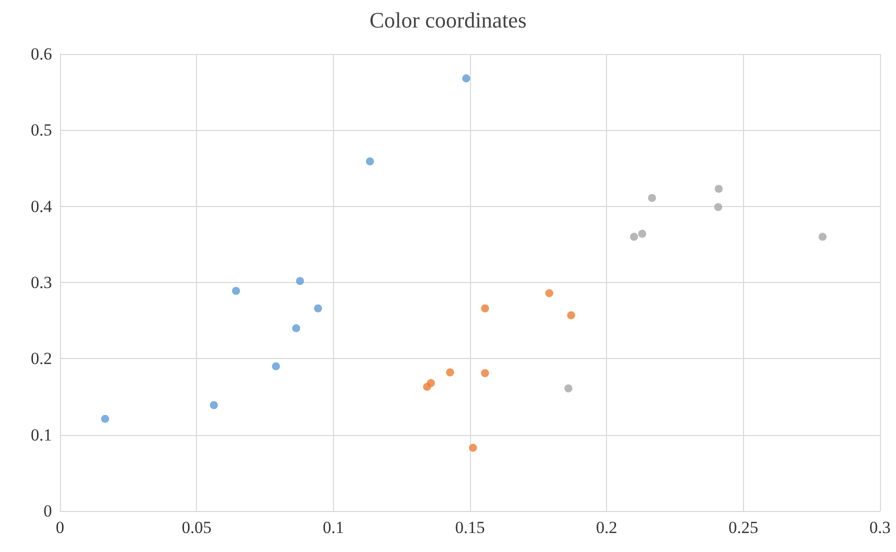 The image size is (896, 552). What do you see at coordinates (333, 527) in the screenshot?
I see `x-tick-label: 0.1` at bounding box center [333, 527].